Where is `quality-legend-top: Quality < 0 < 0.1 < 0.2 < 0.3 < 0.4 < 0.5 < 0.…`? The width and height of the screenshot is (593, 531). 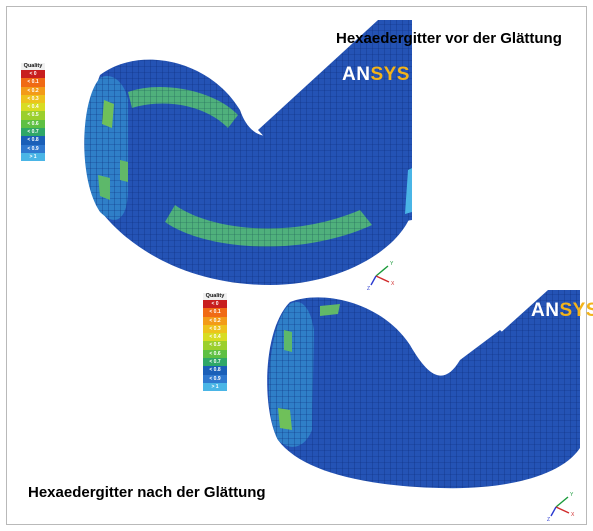 quality-legend-top: Quality < 0 < 0.1 < 0.2 < 0.3 < 0.4 < 0.5 < 0.… is located at coordinates (33, 112).